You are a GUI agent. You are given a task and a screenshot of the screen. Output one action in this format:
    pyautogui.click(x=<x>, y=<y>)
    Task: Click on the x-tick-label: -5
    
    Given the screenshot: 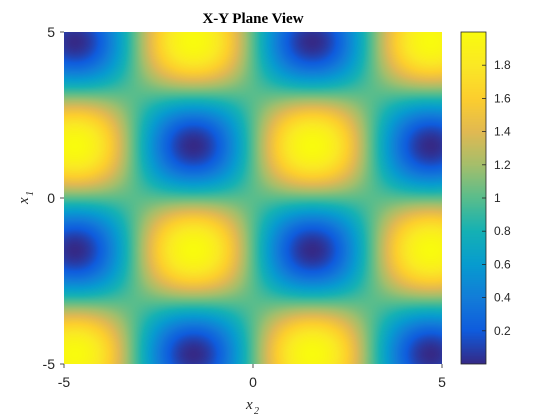 What is the action you would take?
    pyautogui.click(x=64, y=382)
    